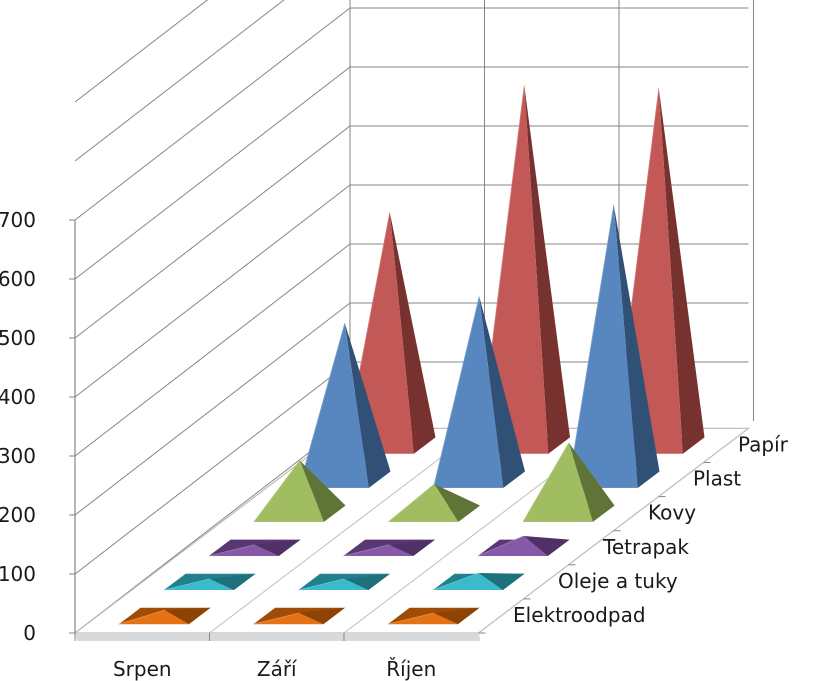 The image size is (818, 681). What do you see at coordinates (344, 531) in the screenshot?
I see `floor-depth-line` at bounding box center [344, 531].